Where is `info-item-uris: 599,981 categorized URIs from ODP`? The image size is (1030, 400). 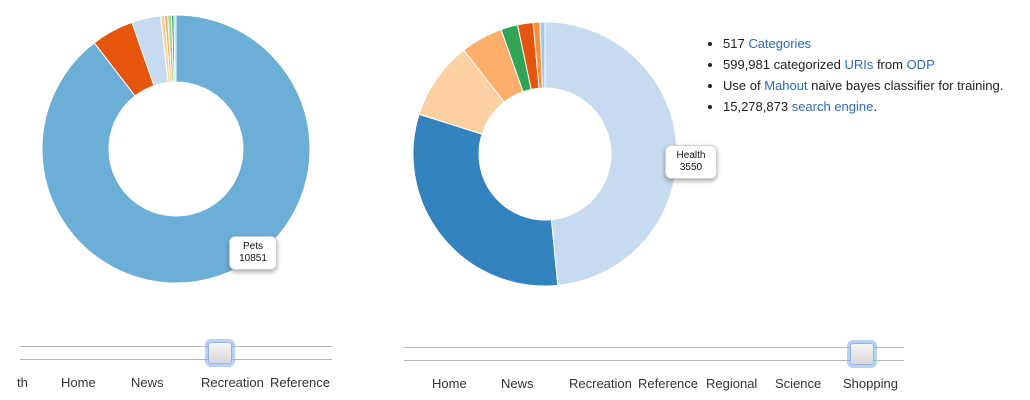
info-item-uris: 599,981 categorized URIs from ODP is located at coordinates (863, 64).